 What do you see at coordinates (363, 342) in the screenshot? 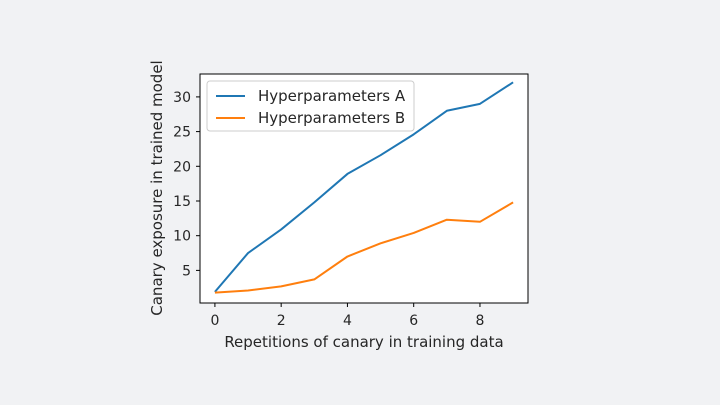
I see `x-axis-label: Repetitions of canary in training data` at bounding box center [363, 342].